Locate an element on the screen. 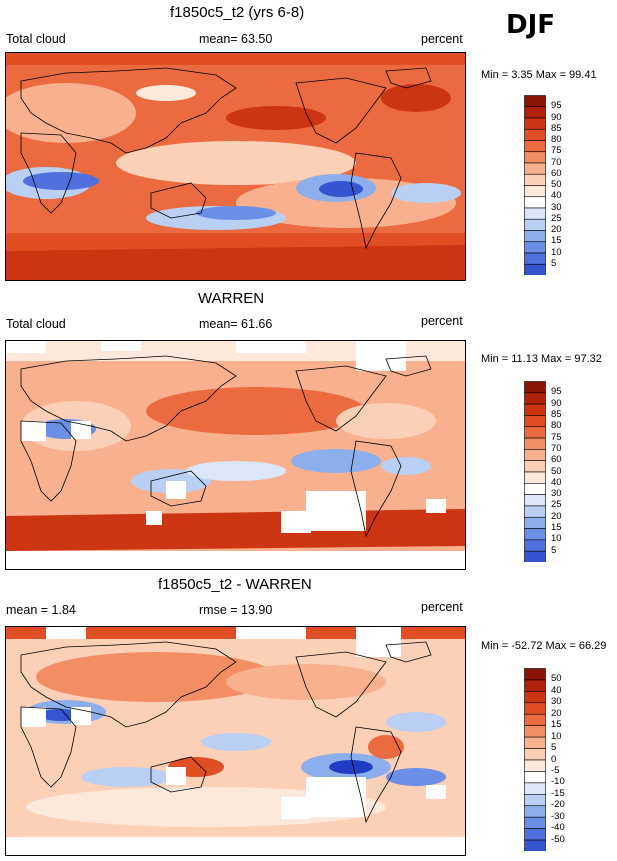 The image size is (617, 861). panel-1-variable-label: Total cloud is located at coordinates (36, 39).